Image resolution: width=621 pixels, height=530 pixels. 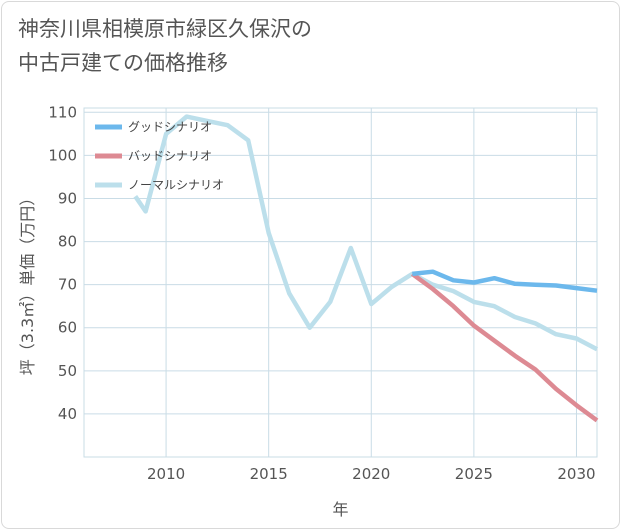 I want to click on x-tick-label: 2025, so click(x=474, y=474).